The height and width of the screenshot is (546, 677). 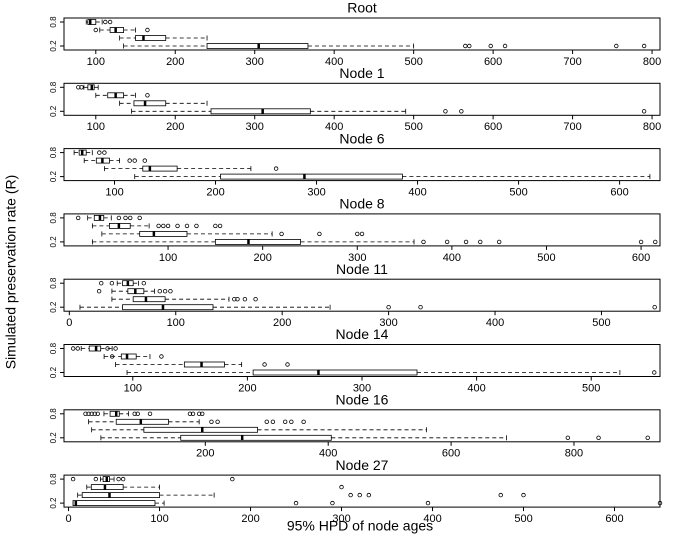 I want to click on y-axis-label: Simulated preservation rate (R), so click(x=11, y=272).